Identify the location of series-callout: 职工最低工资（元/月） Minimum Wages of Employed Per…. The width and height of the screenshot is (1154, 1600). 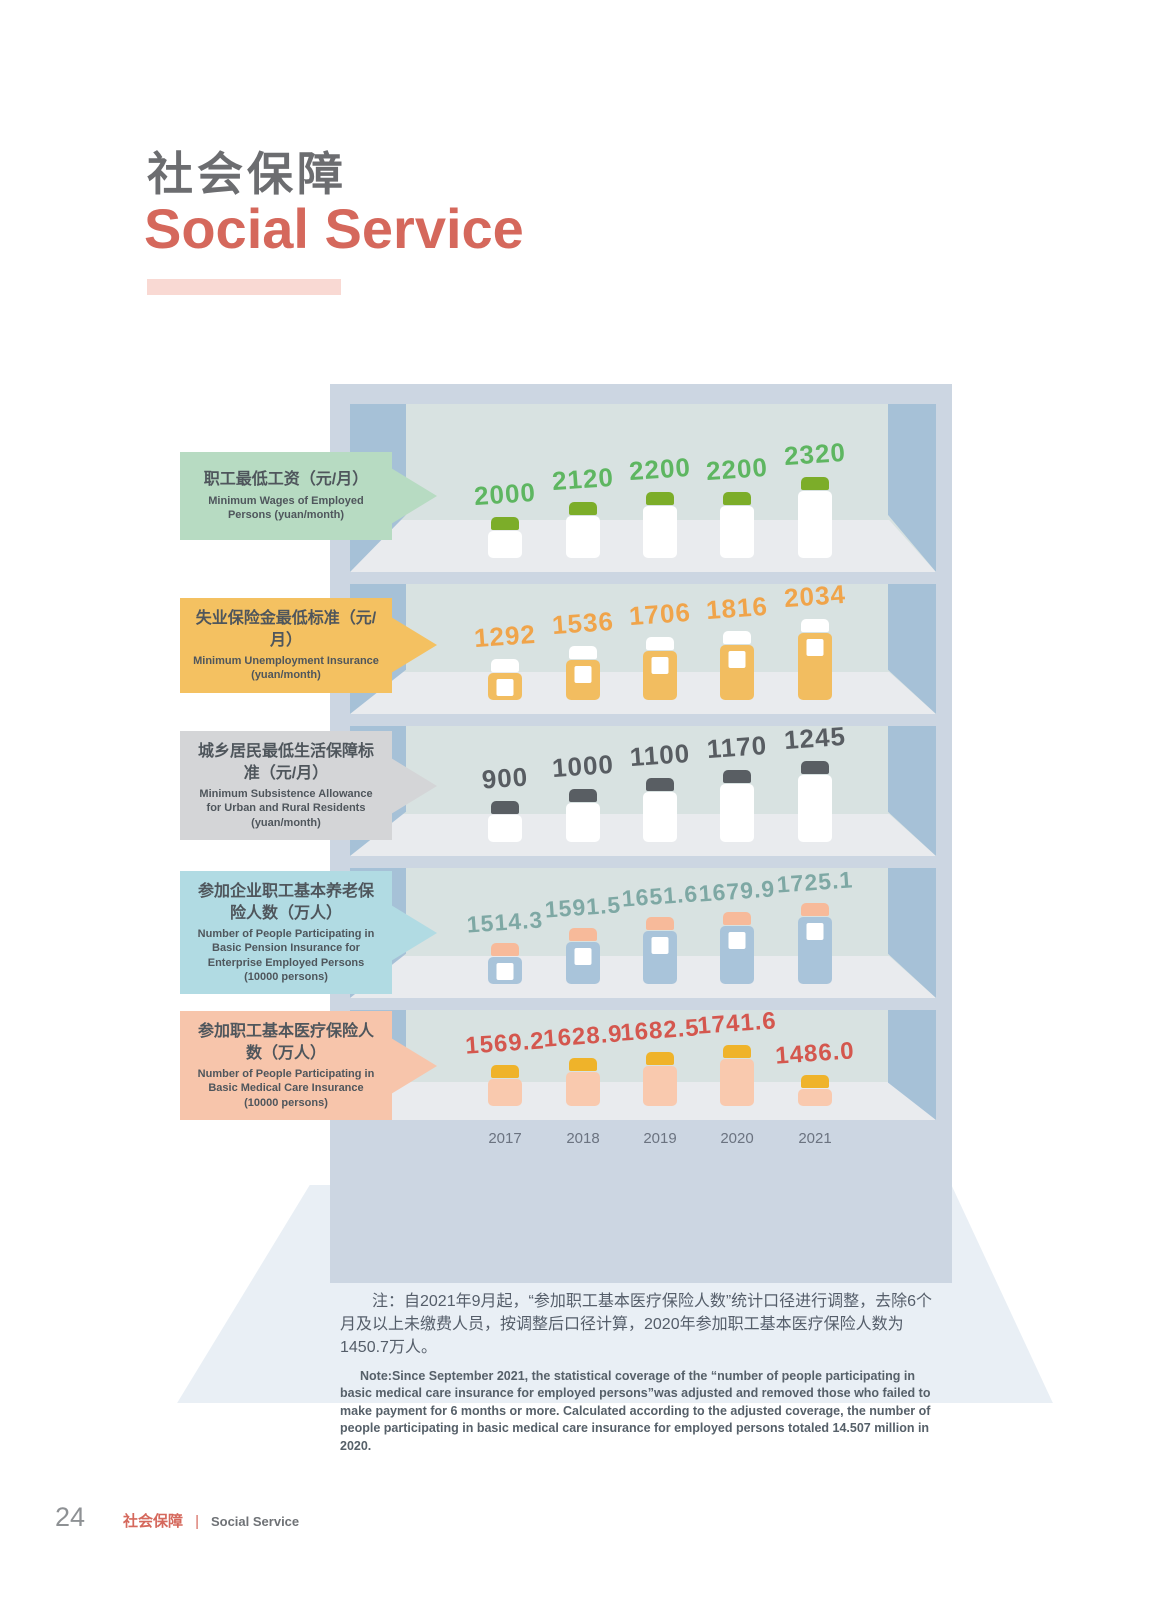
(308, 496).